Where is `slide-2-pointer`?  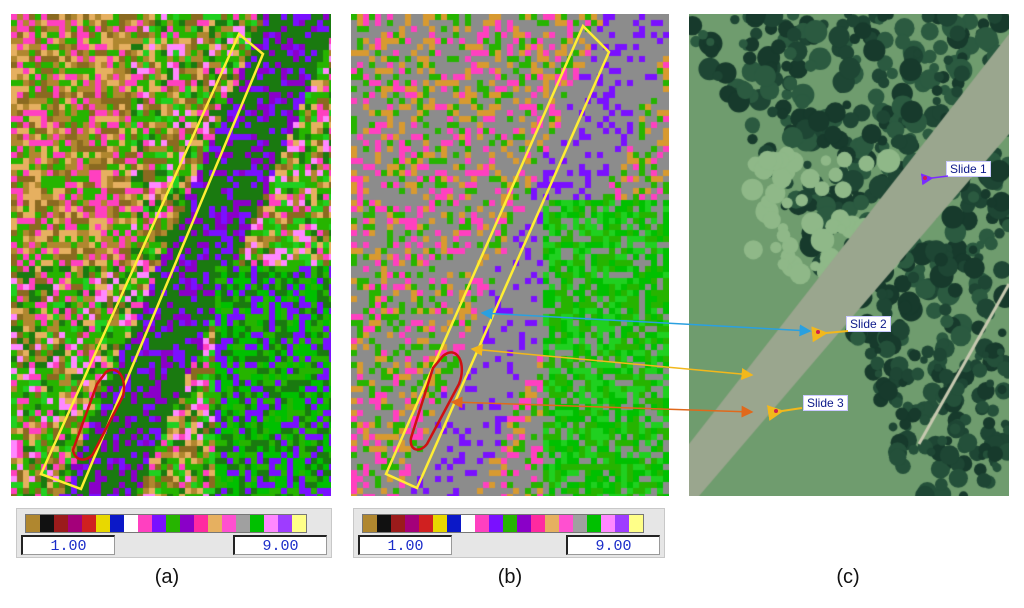 slide-2-pointer is located at coordinates (830, 334).